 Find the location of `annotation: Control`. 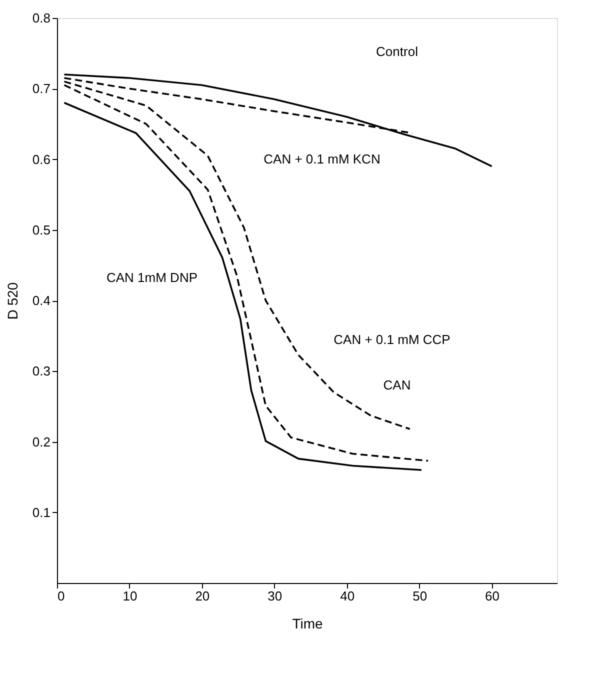

annotation: Control is located at coordinates (397, 51).